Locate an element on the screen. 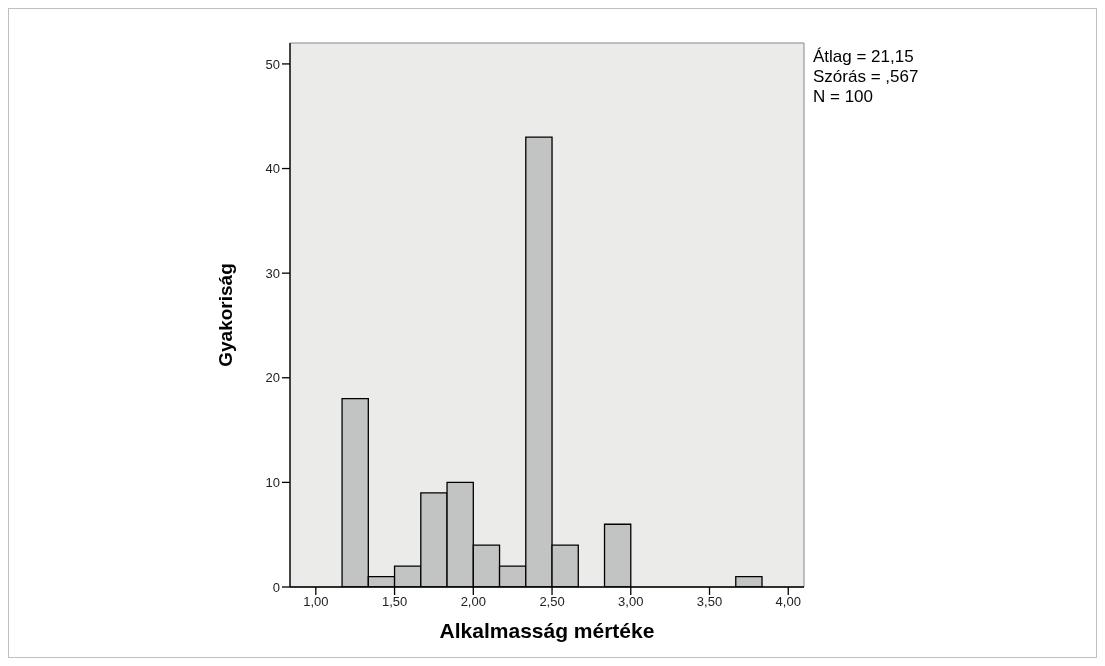 This screenshot has width=1105, height=666. text: Szórás = ,567 is located at coordinates (866, 77).